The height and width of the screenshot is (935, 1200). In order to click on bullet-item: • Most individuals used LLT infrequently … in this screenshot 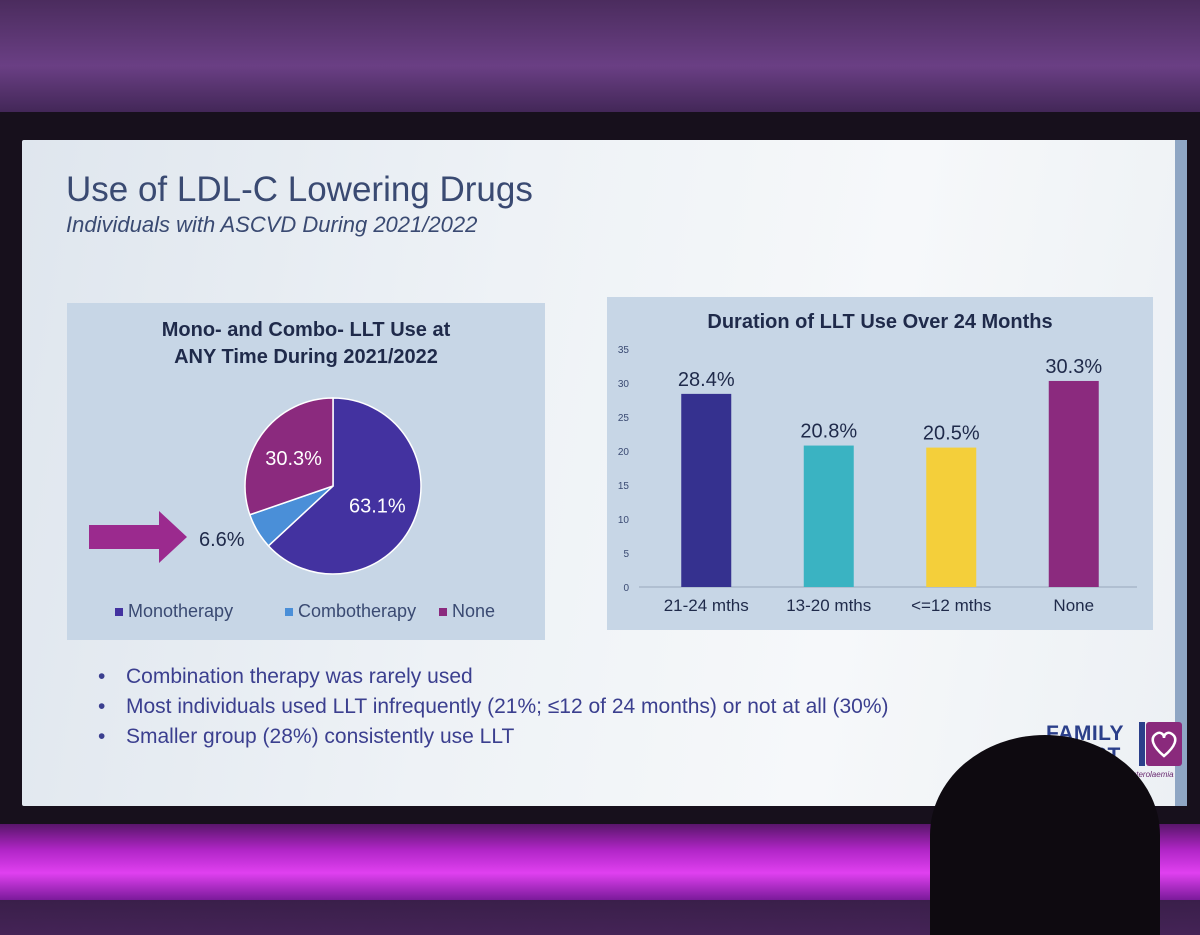, I will do `click(491, 707)`.